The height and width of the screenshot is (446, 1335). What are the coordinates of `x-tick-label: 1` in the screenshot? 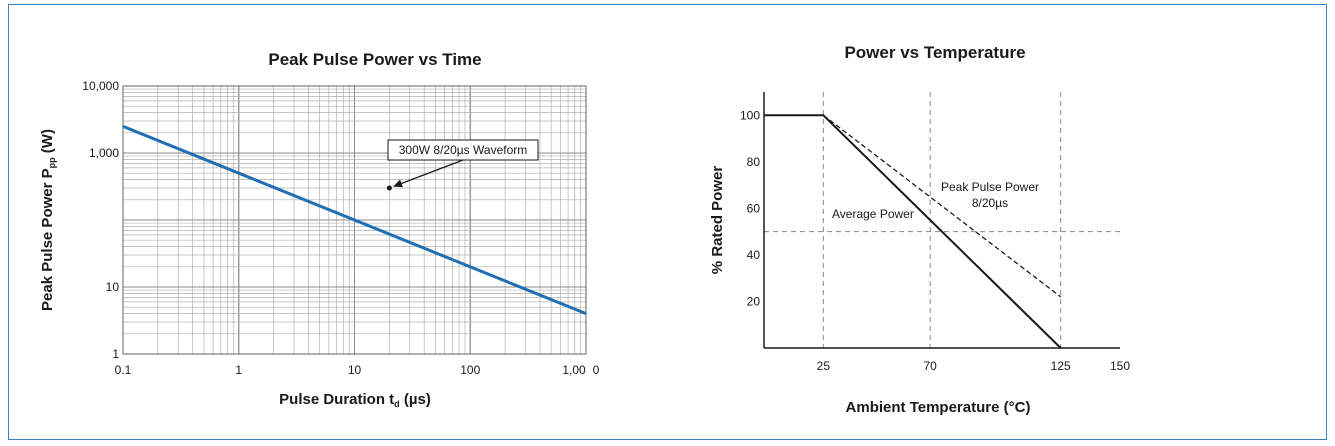 It's located at (238, 370).